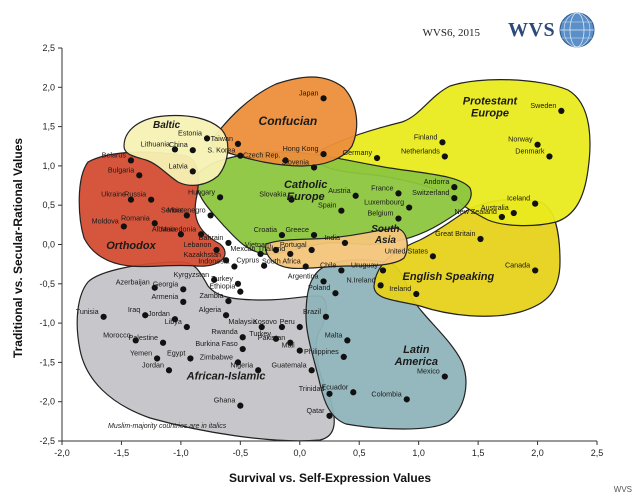 Image resolution: width=640 pixels, height=497 pixels. Describe the element at coordinates (428, 371) in the screenshot. I see `country-label: Mexico` at that location.